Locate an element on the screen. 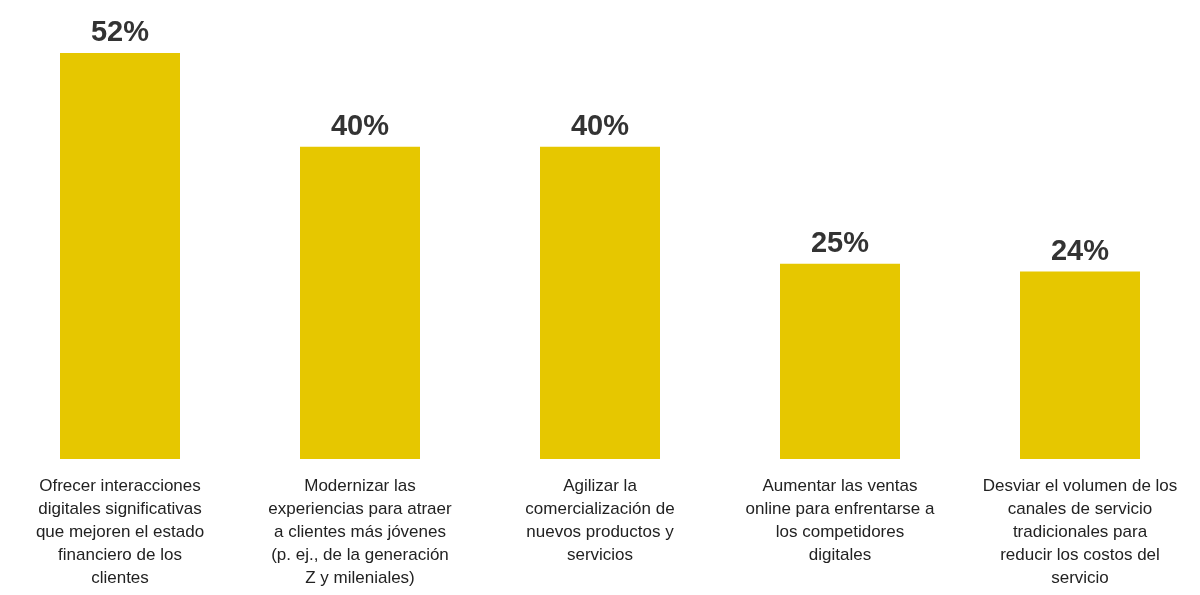 The image size is (1200, 595). x-tick-label: Modernizar las experiencias para atraer a clientes más jóvenes (p. ej., de la generación Z y mileniales) is located at coordinates (360, 531).